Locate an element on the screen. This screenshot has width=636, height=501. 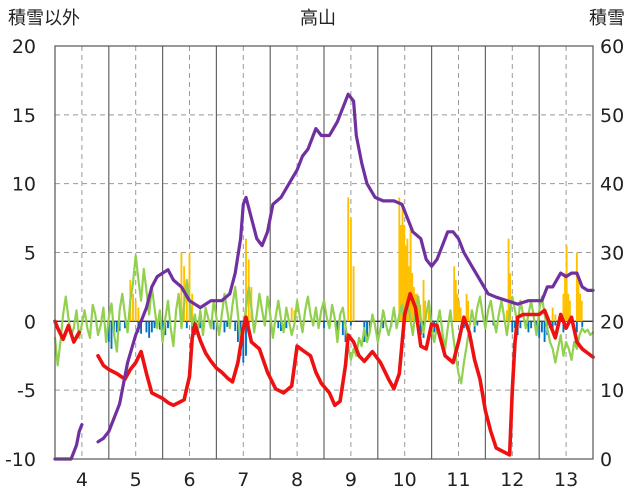
left-tick-label: 0 is located at coordinates (30, 322).